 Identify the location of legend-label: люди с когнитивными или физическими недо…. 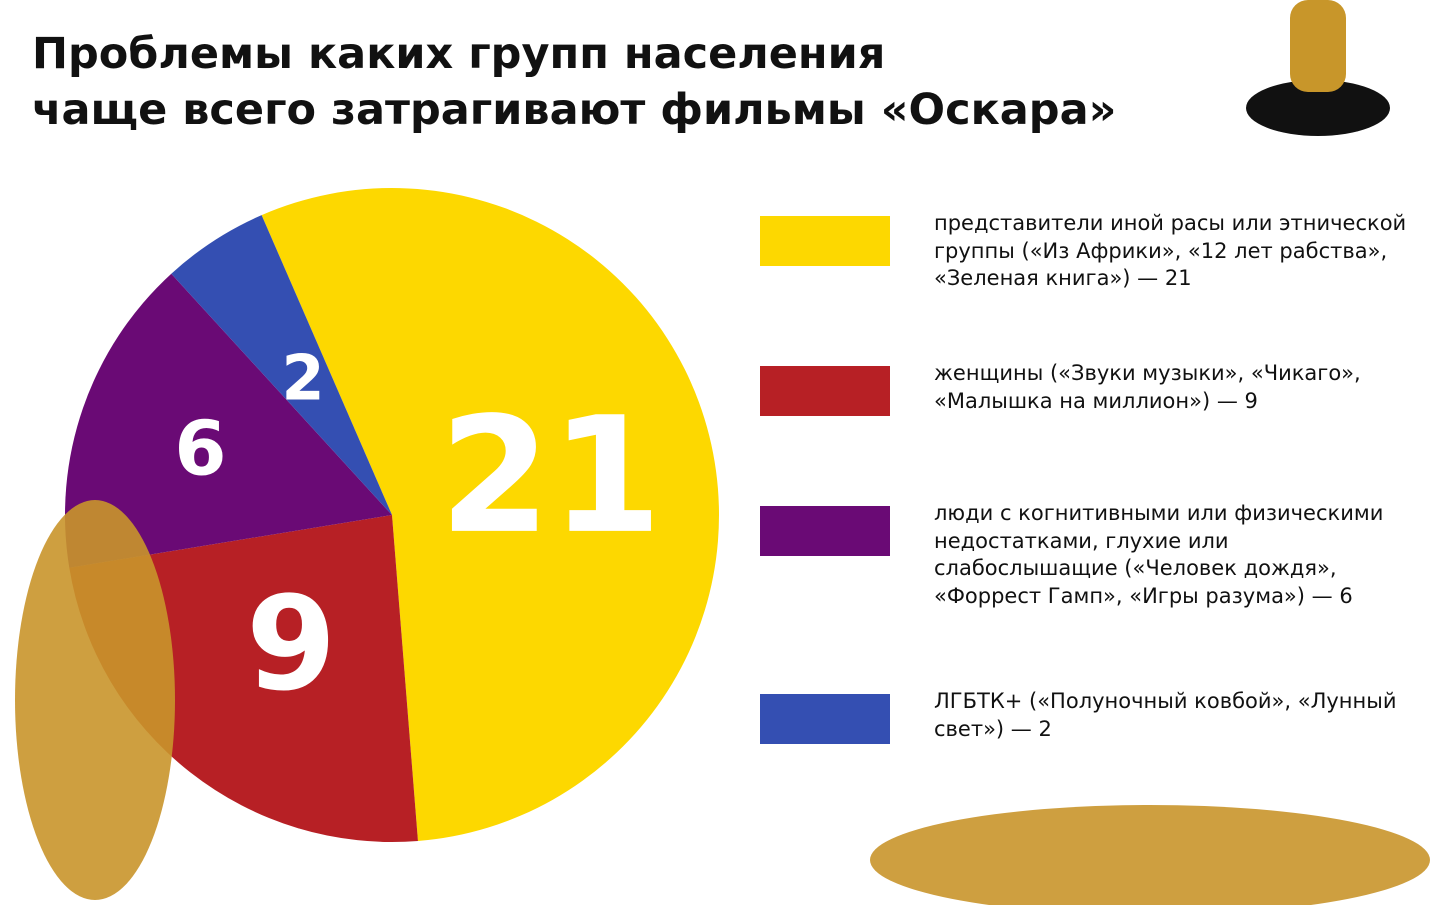
(1159, 554).